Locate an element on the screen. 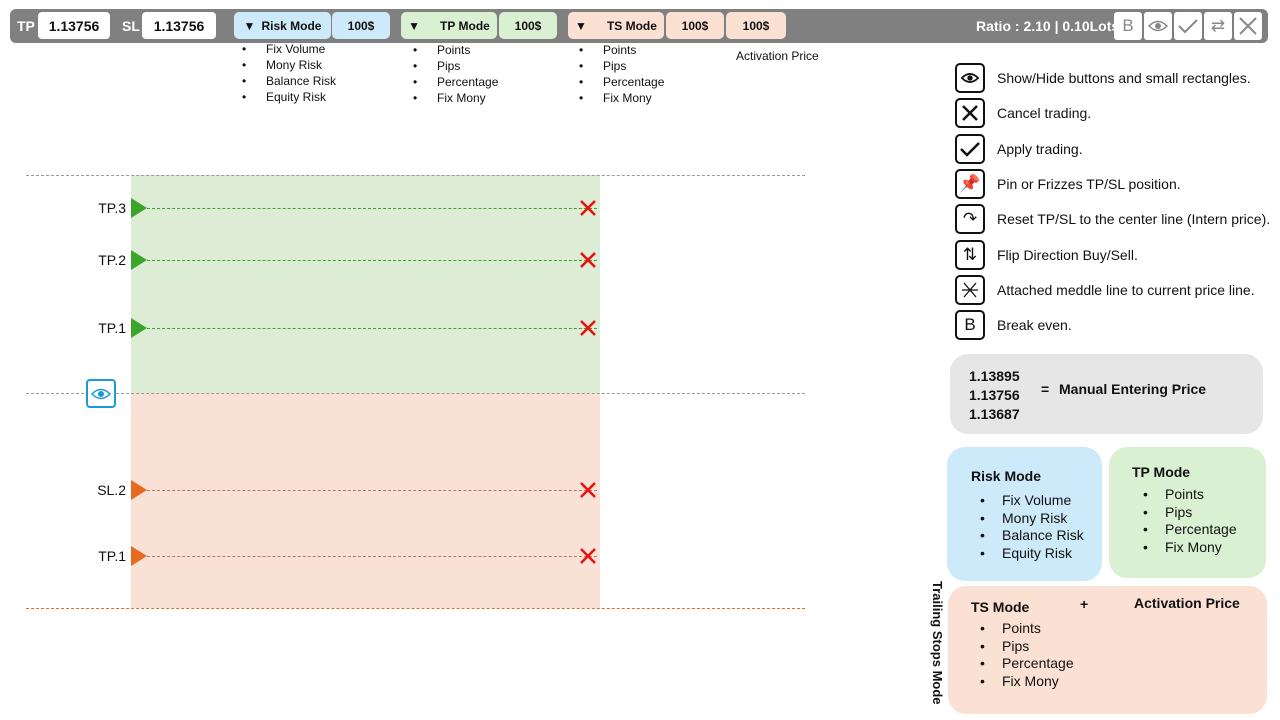 This screenshot has height=720, width=1280. apply-button is located at coordinates (1188, 26).